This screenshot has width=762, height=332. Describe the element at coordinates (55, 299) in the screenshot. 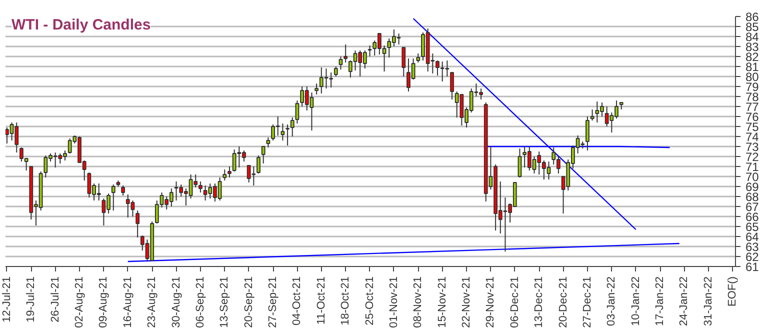

I see `x-tick-label: 26-Jul-21` at that location.